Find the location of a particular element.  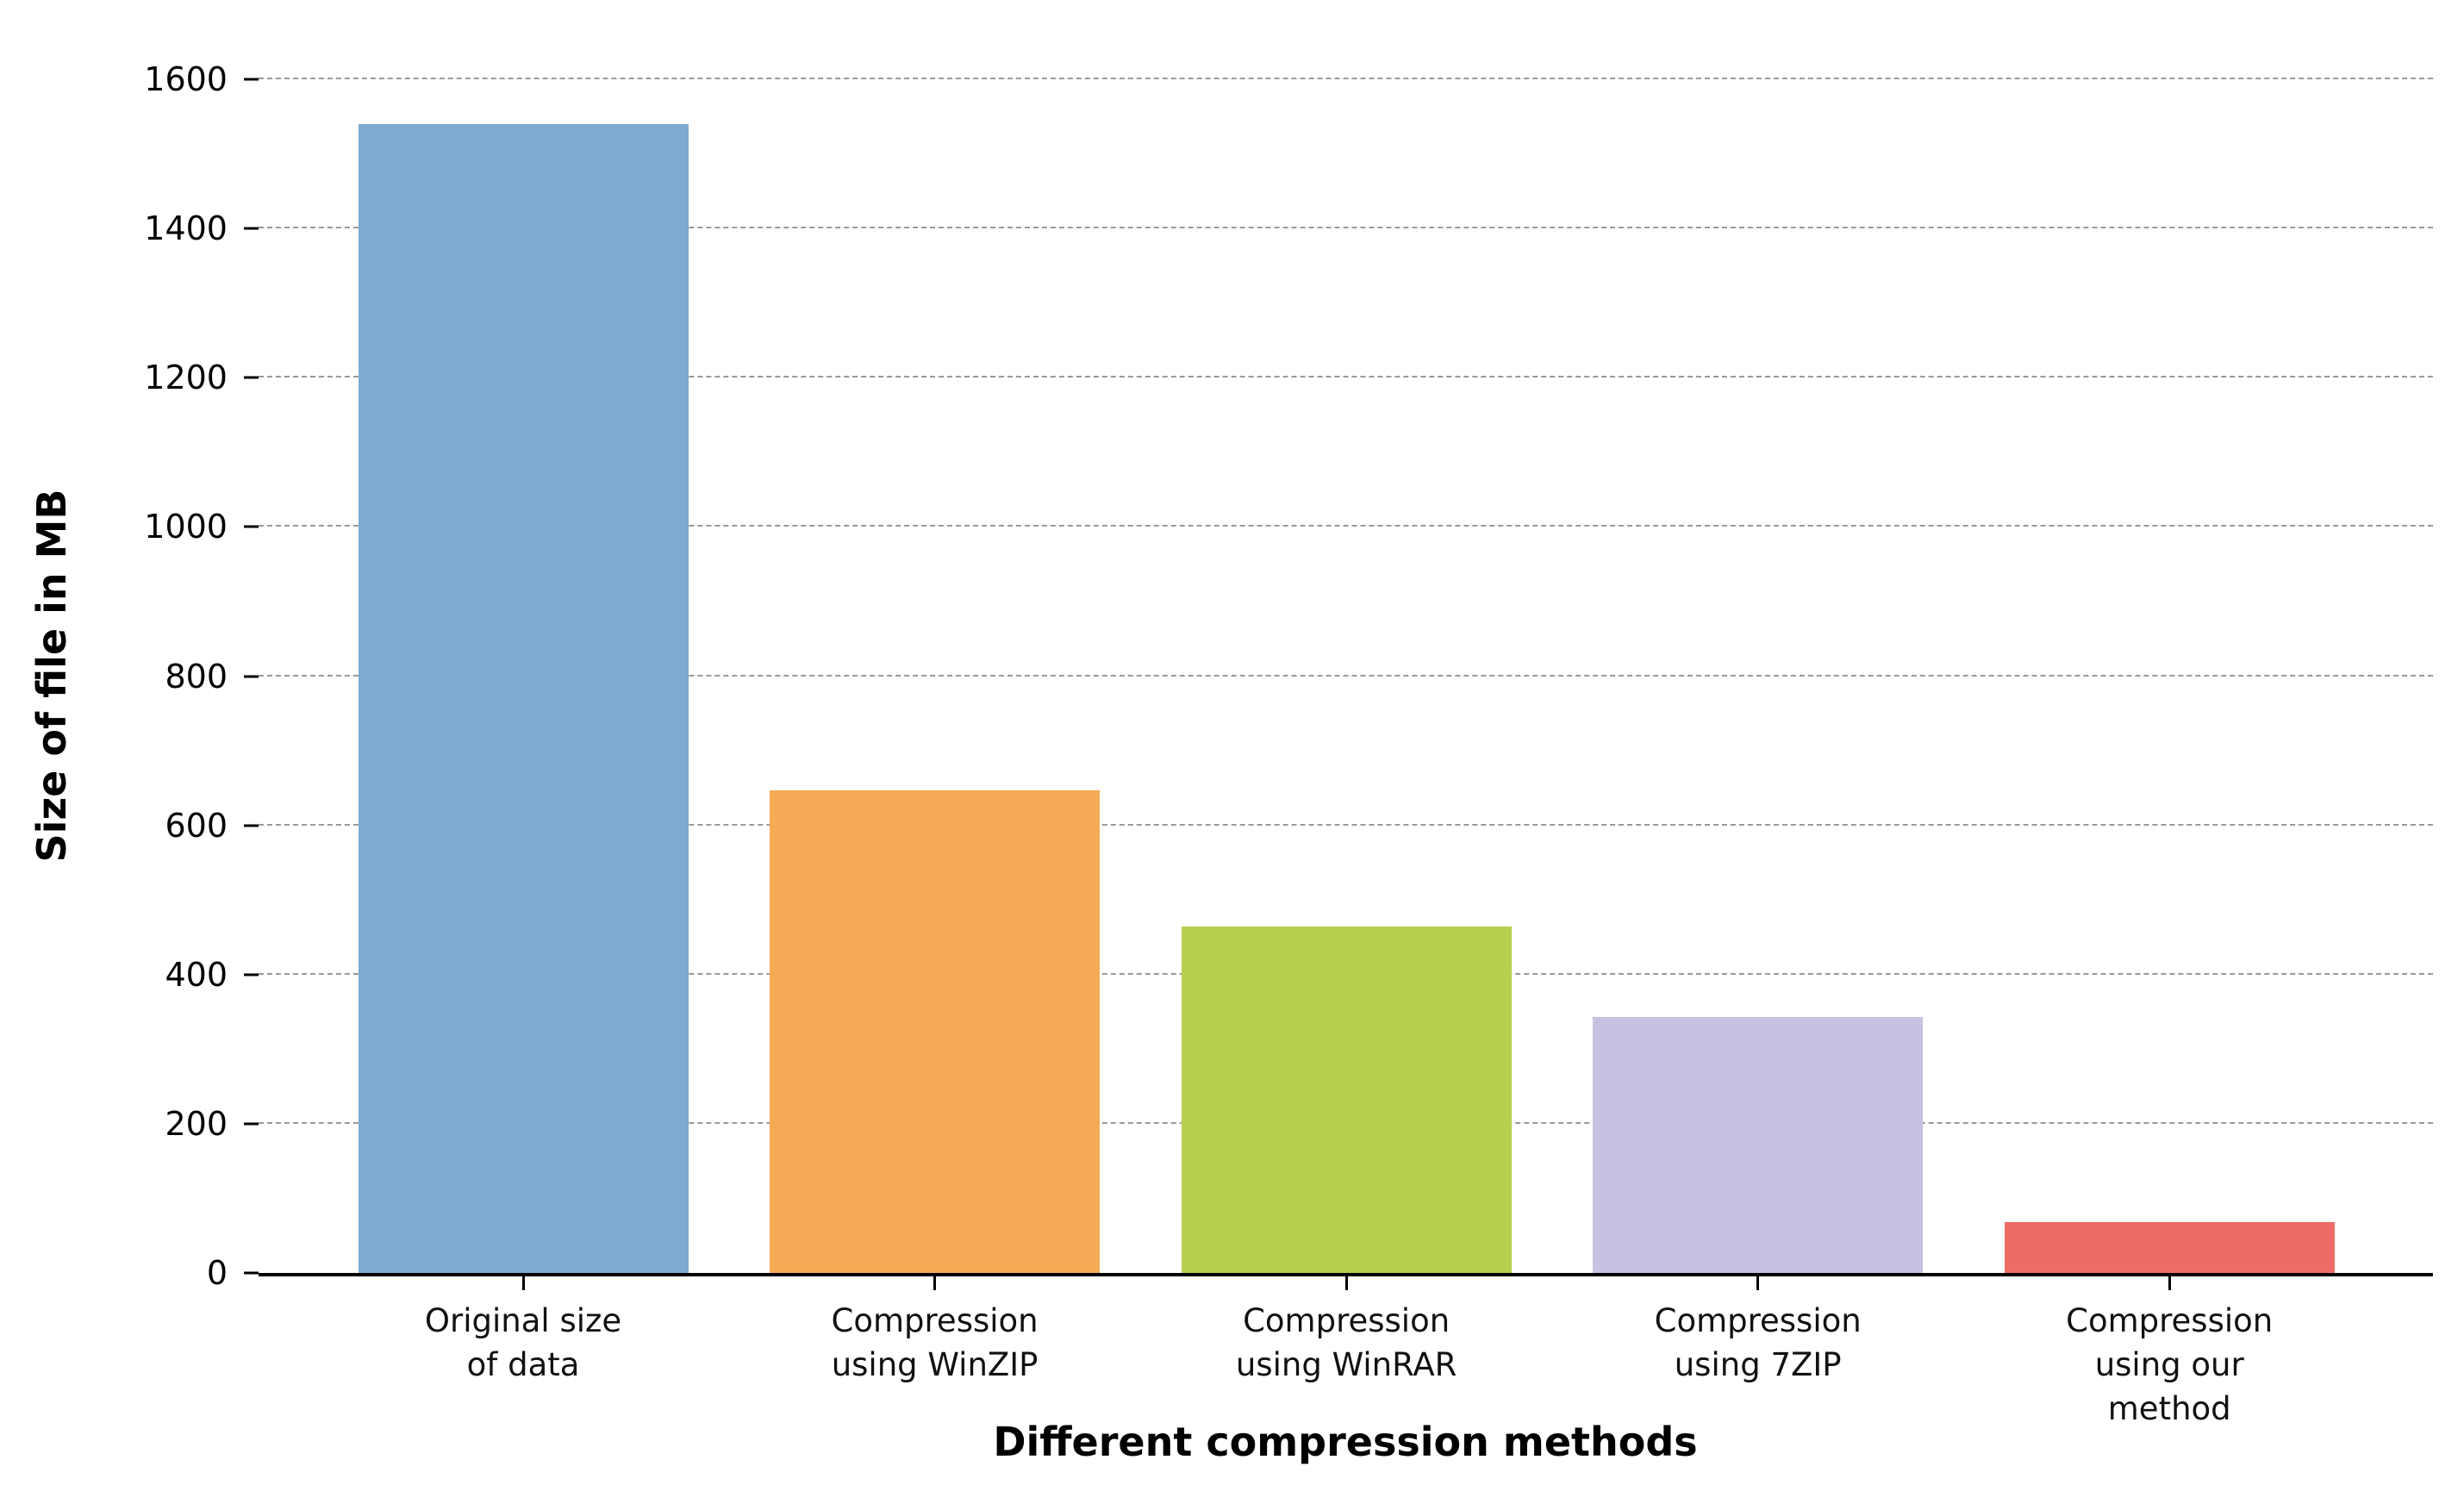

y-tick-label: 400 is located at coordinates (196, 974).